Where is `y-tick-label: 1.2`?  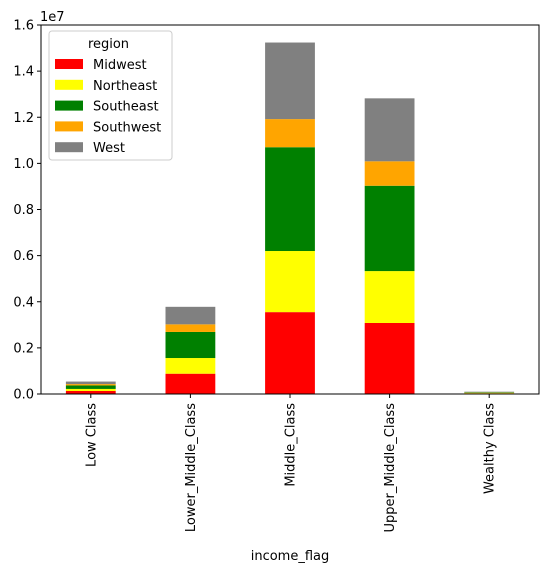
y-tick-label: 1.2 is located at coordinates (23, 118).